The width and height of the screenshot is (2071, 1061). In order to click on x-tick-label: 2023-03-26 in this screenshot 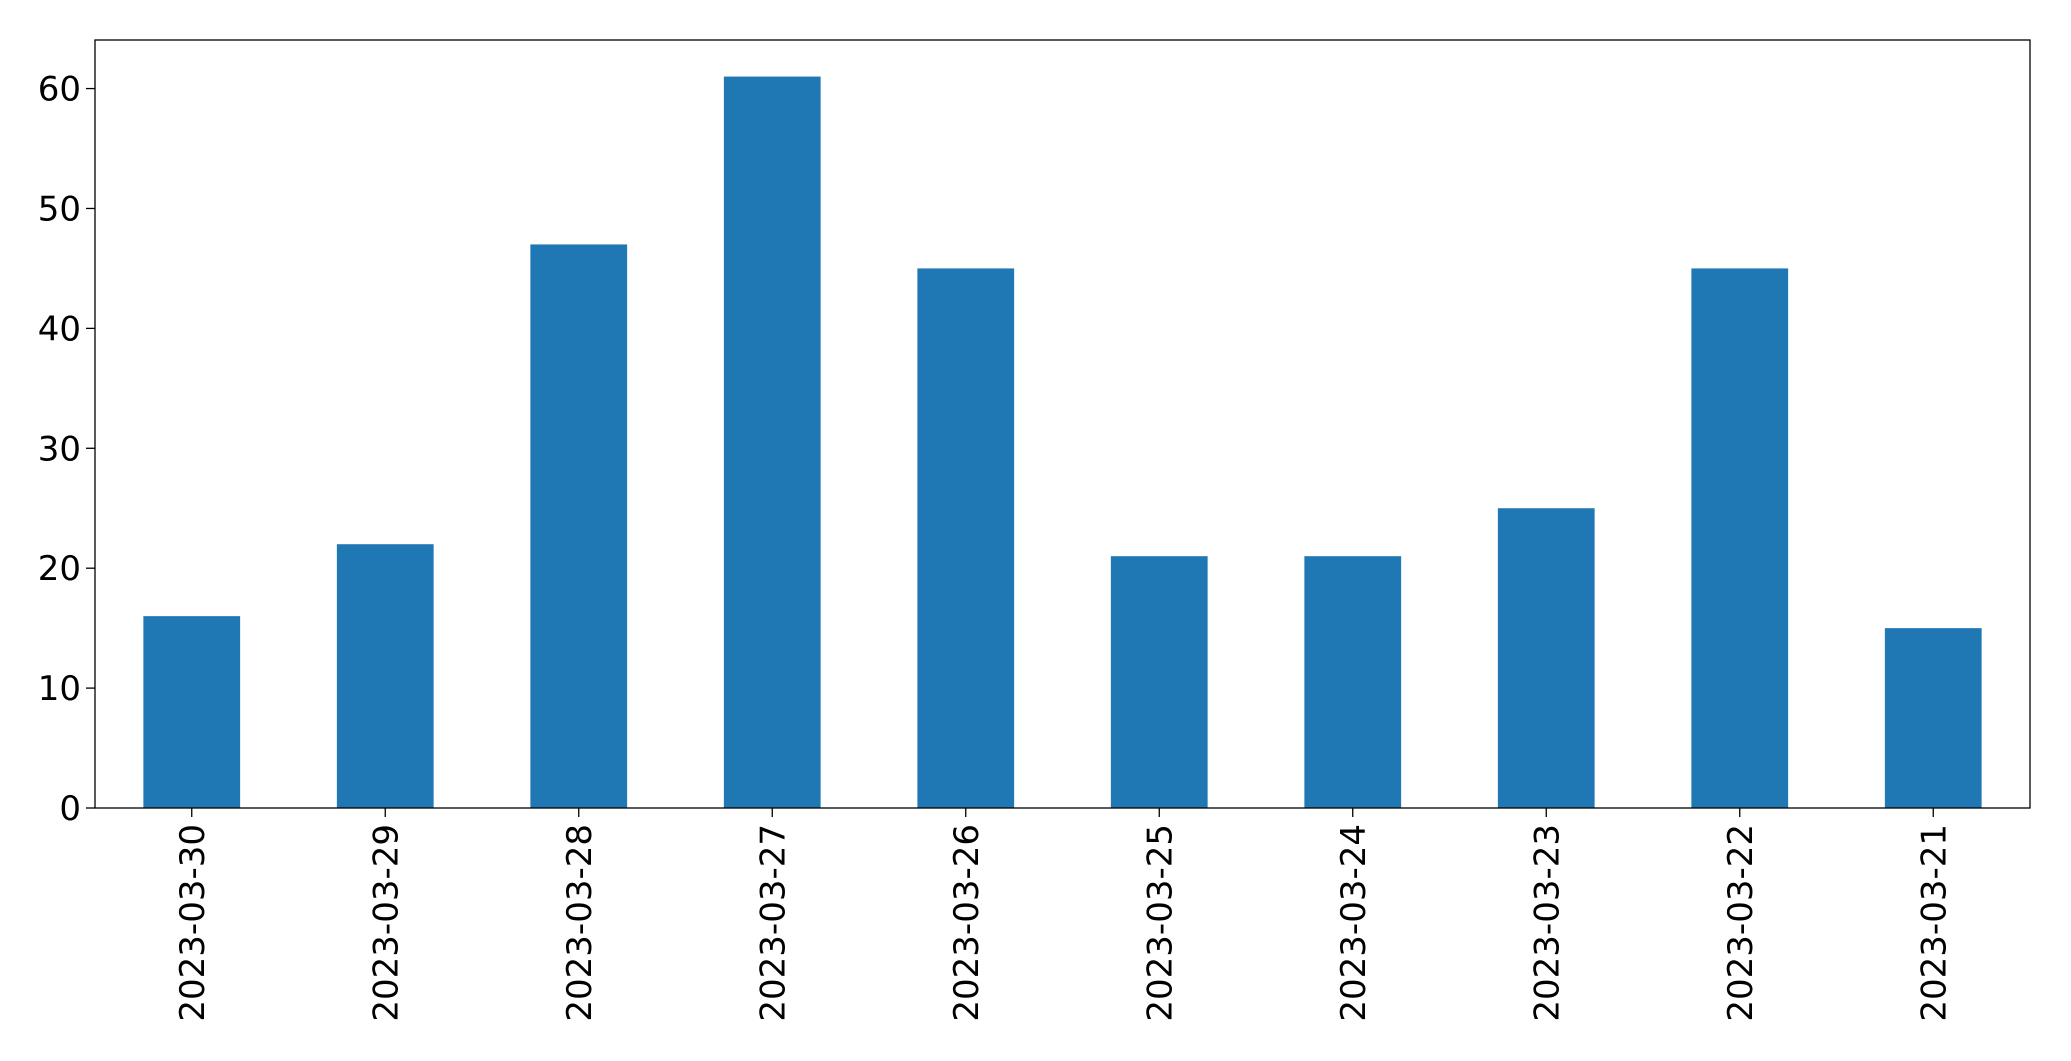, I will do `click(967, 923)`.